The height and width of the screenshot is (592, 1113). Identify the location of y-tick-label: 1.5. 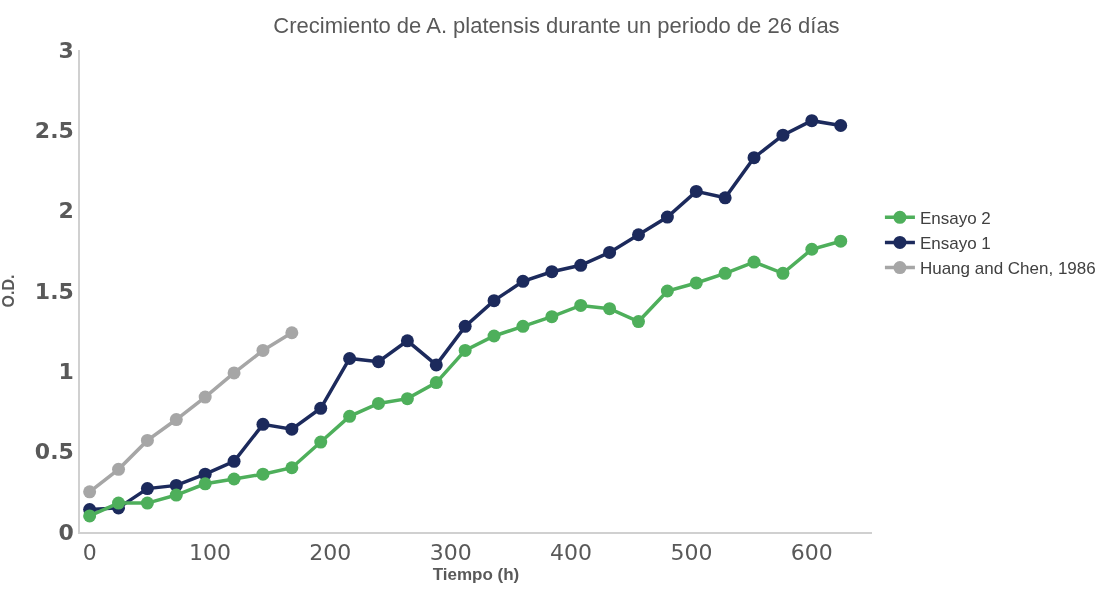
(54, 291).